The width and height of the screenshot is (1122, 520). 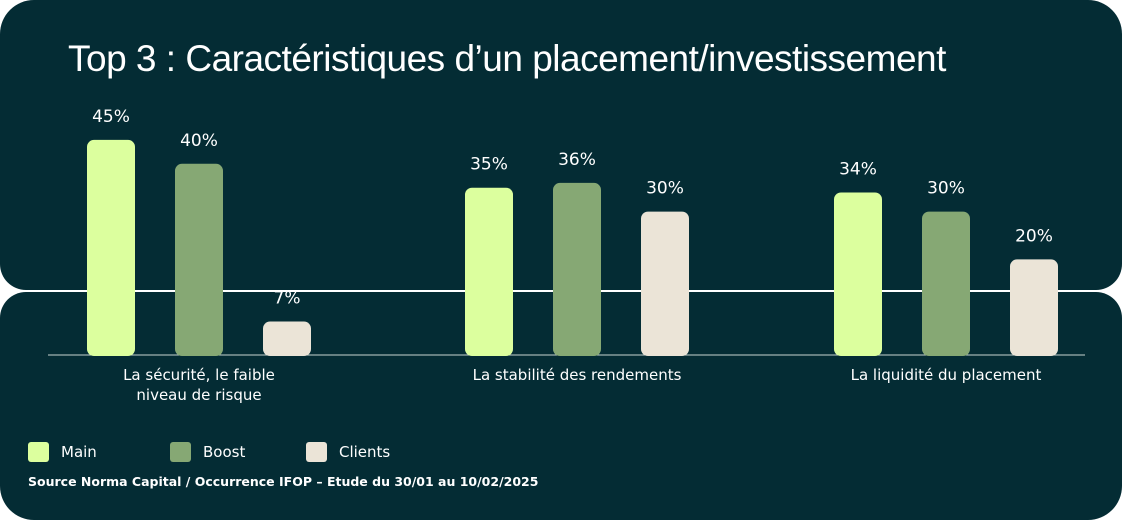 What do you see at coordinates (577, 375) in the screenshot?
I see `category-label-2: La stabilité des rendements` at bounding box center [577, 375].